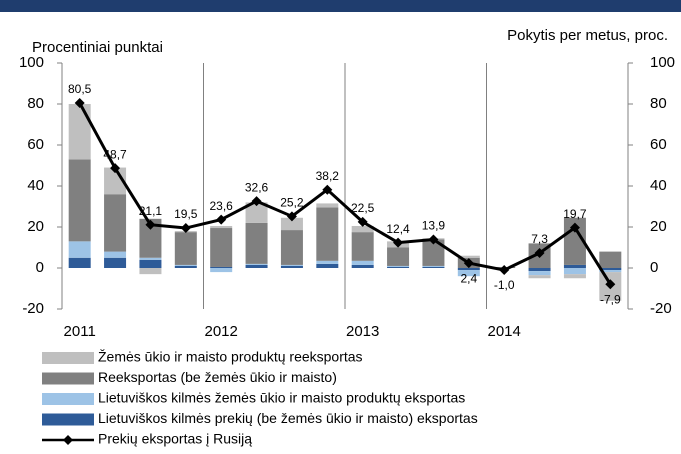 The image size is (681, 454). What do you see at coordinates (80, 331) in the screenshot?
I see `x-tick-label: 2011` at bounding box center [80, 331].